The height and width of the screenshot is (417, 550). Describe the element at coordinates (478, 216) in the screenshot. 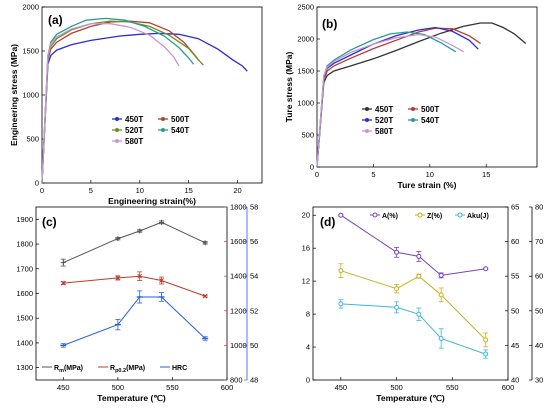

I see `legend-label-Aku(J): Aku(J)` at that location.